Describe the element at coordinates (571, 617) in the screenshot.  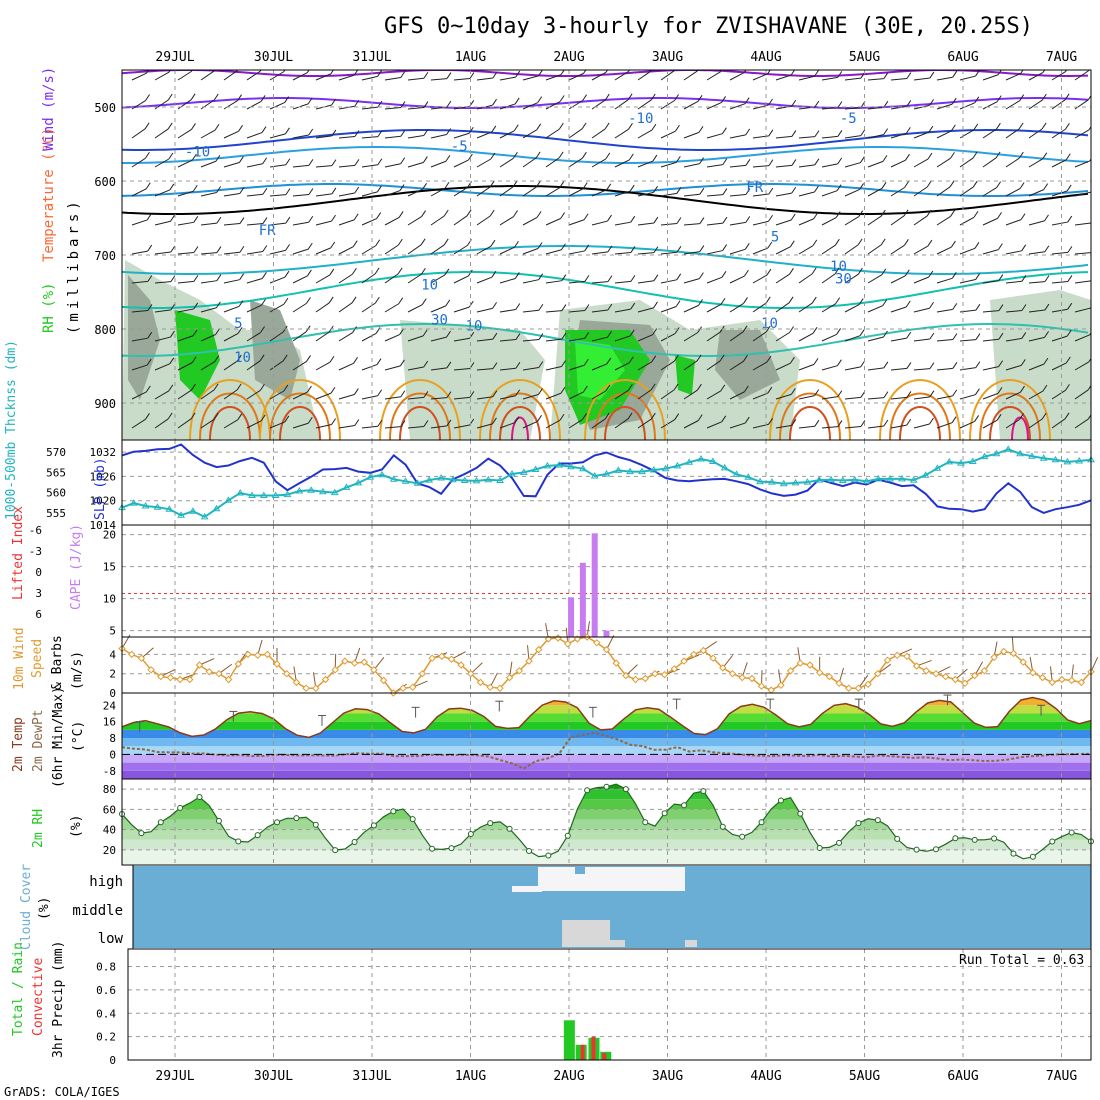
I see `cape-bar` at that location.